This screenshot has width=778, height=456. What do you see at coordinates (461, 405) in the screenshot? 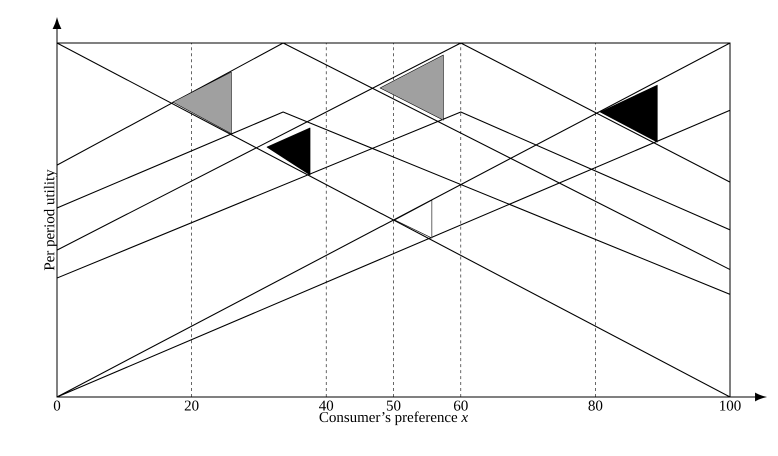
I see `x-tick-label: 60` at bounding box center [461, 405].